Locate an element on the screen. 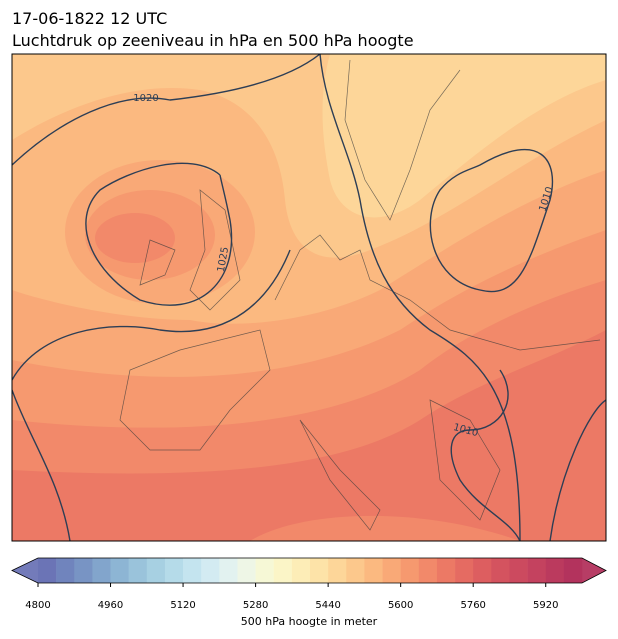 The image size is (618, 639). contour-label: 1020 is located at coordinates (145, 98).